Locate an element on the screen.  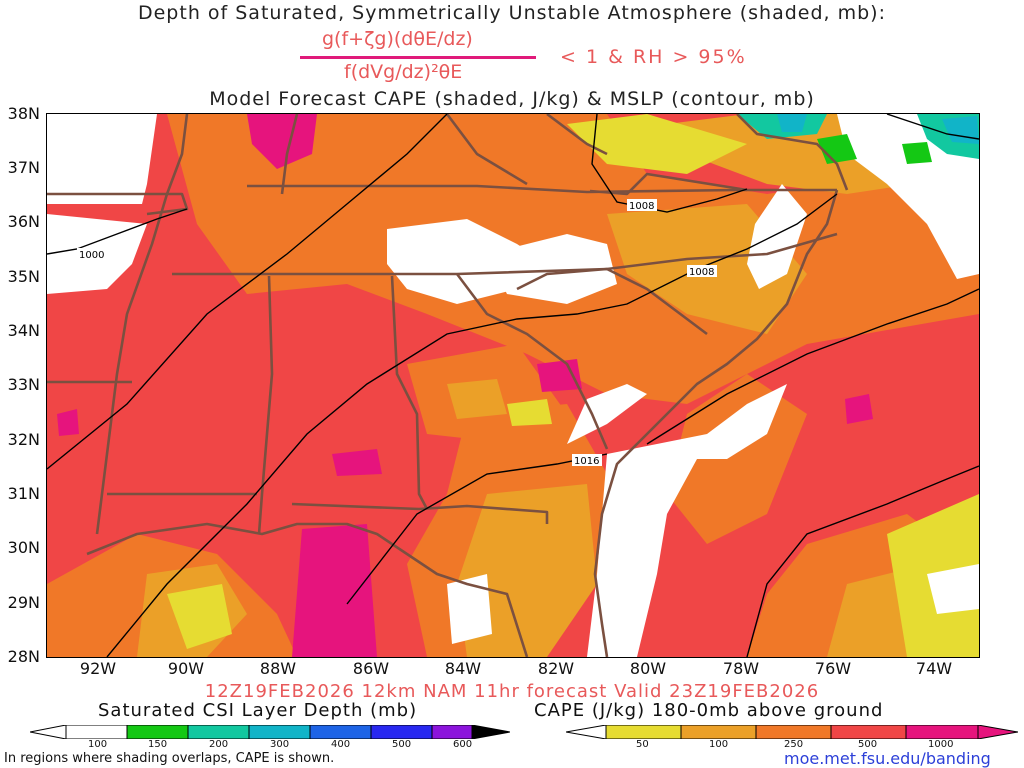
lon-label: 82W is located at coordinates (556, 668).